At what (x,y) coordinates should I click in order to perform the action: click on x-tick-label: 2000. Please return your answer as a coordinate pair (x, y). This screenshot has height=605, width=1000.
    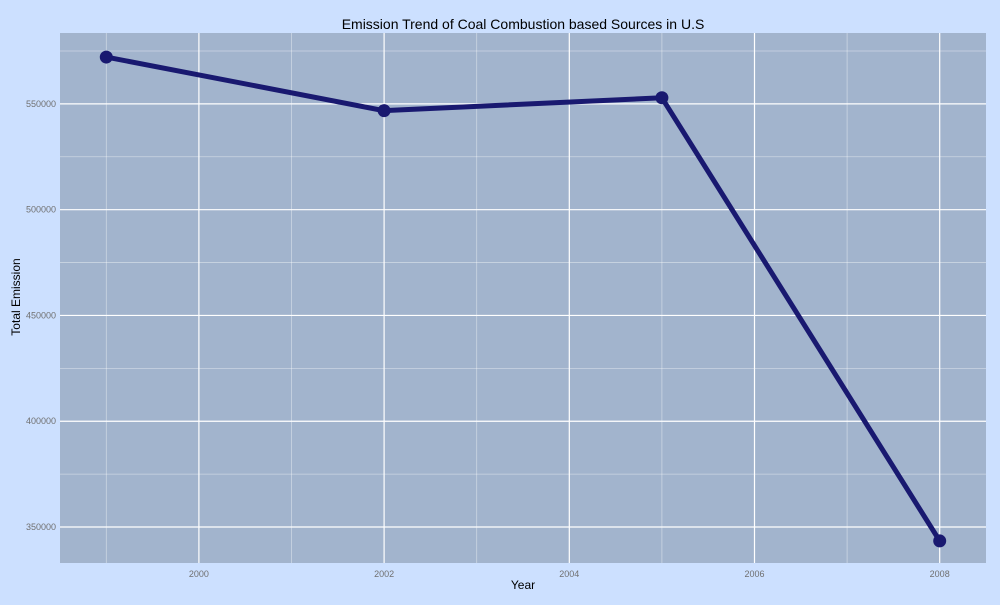
    Looking at the image, I should click on (199, 574).